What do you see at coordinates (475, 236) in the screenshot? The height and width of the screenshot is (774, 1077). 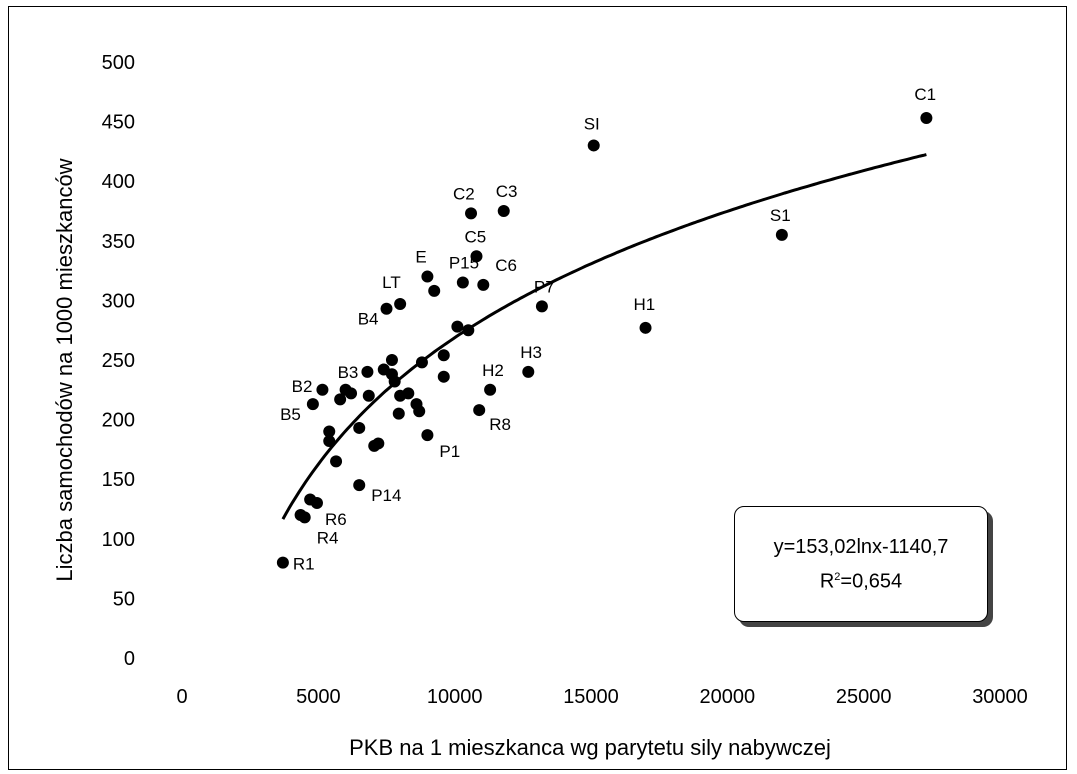 I see `point-label: C5` at bounding box center [475, 236].